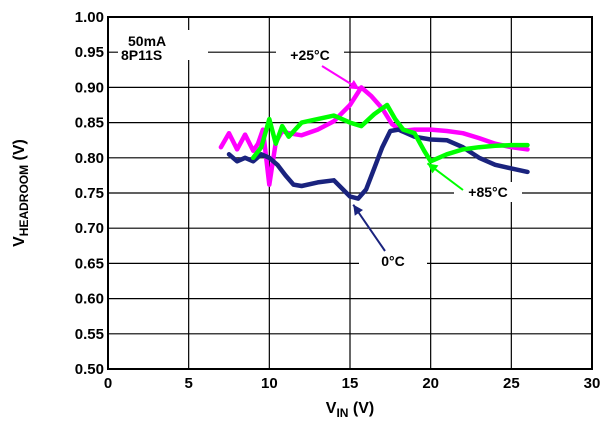 This screenshot has height=421, width=607. I want to click on series-label-25c: +25°C, so click(309, 55).